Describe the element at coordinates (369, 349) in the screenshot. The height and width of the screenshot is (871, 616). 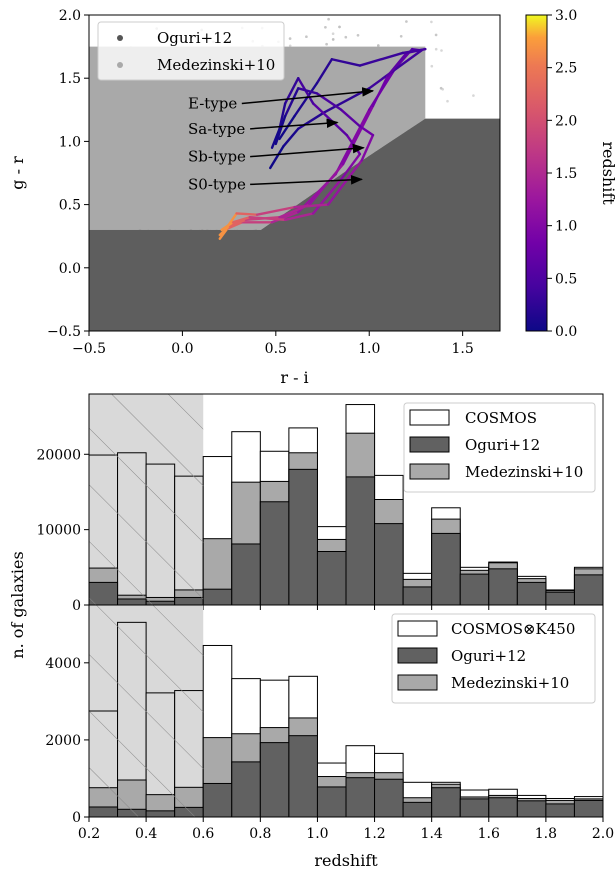
I see `x-tick-label: 1.0` at that location.